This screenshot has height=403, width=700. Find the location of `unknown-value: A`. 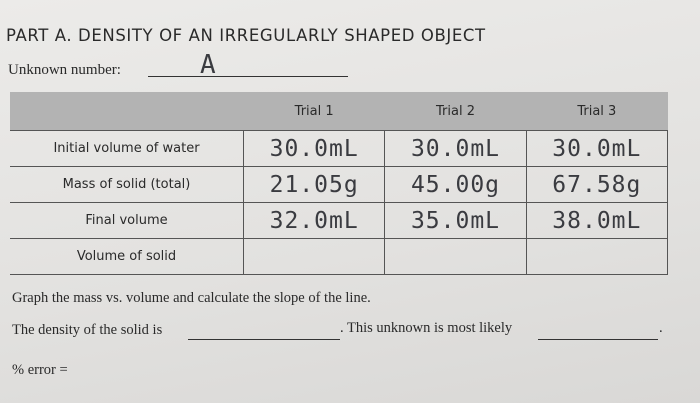

unknown-value: A is located at coordinates (208, 65).